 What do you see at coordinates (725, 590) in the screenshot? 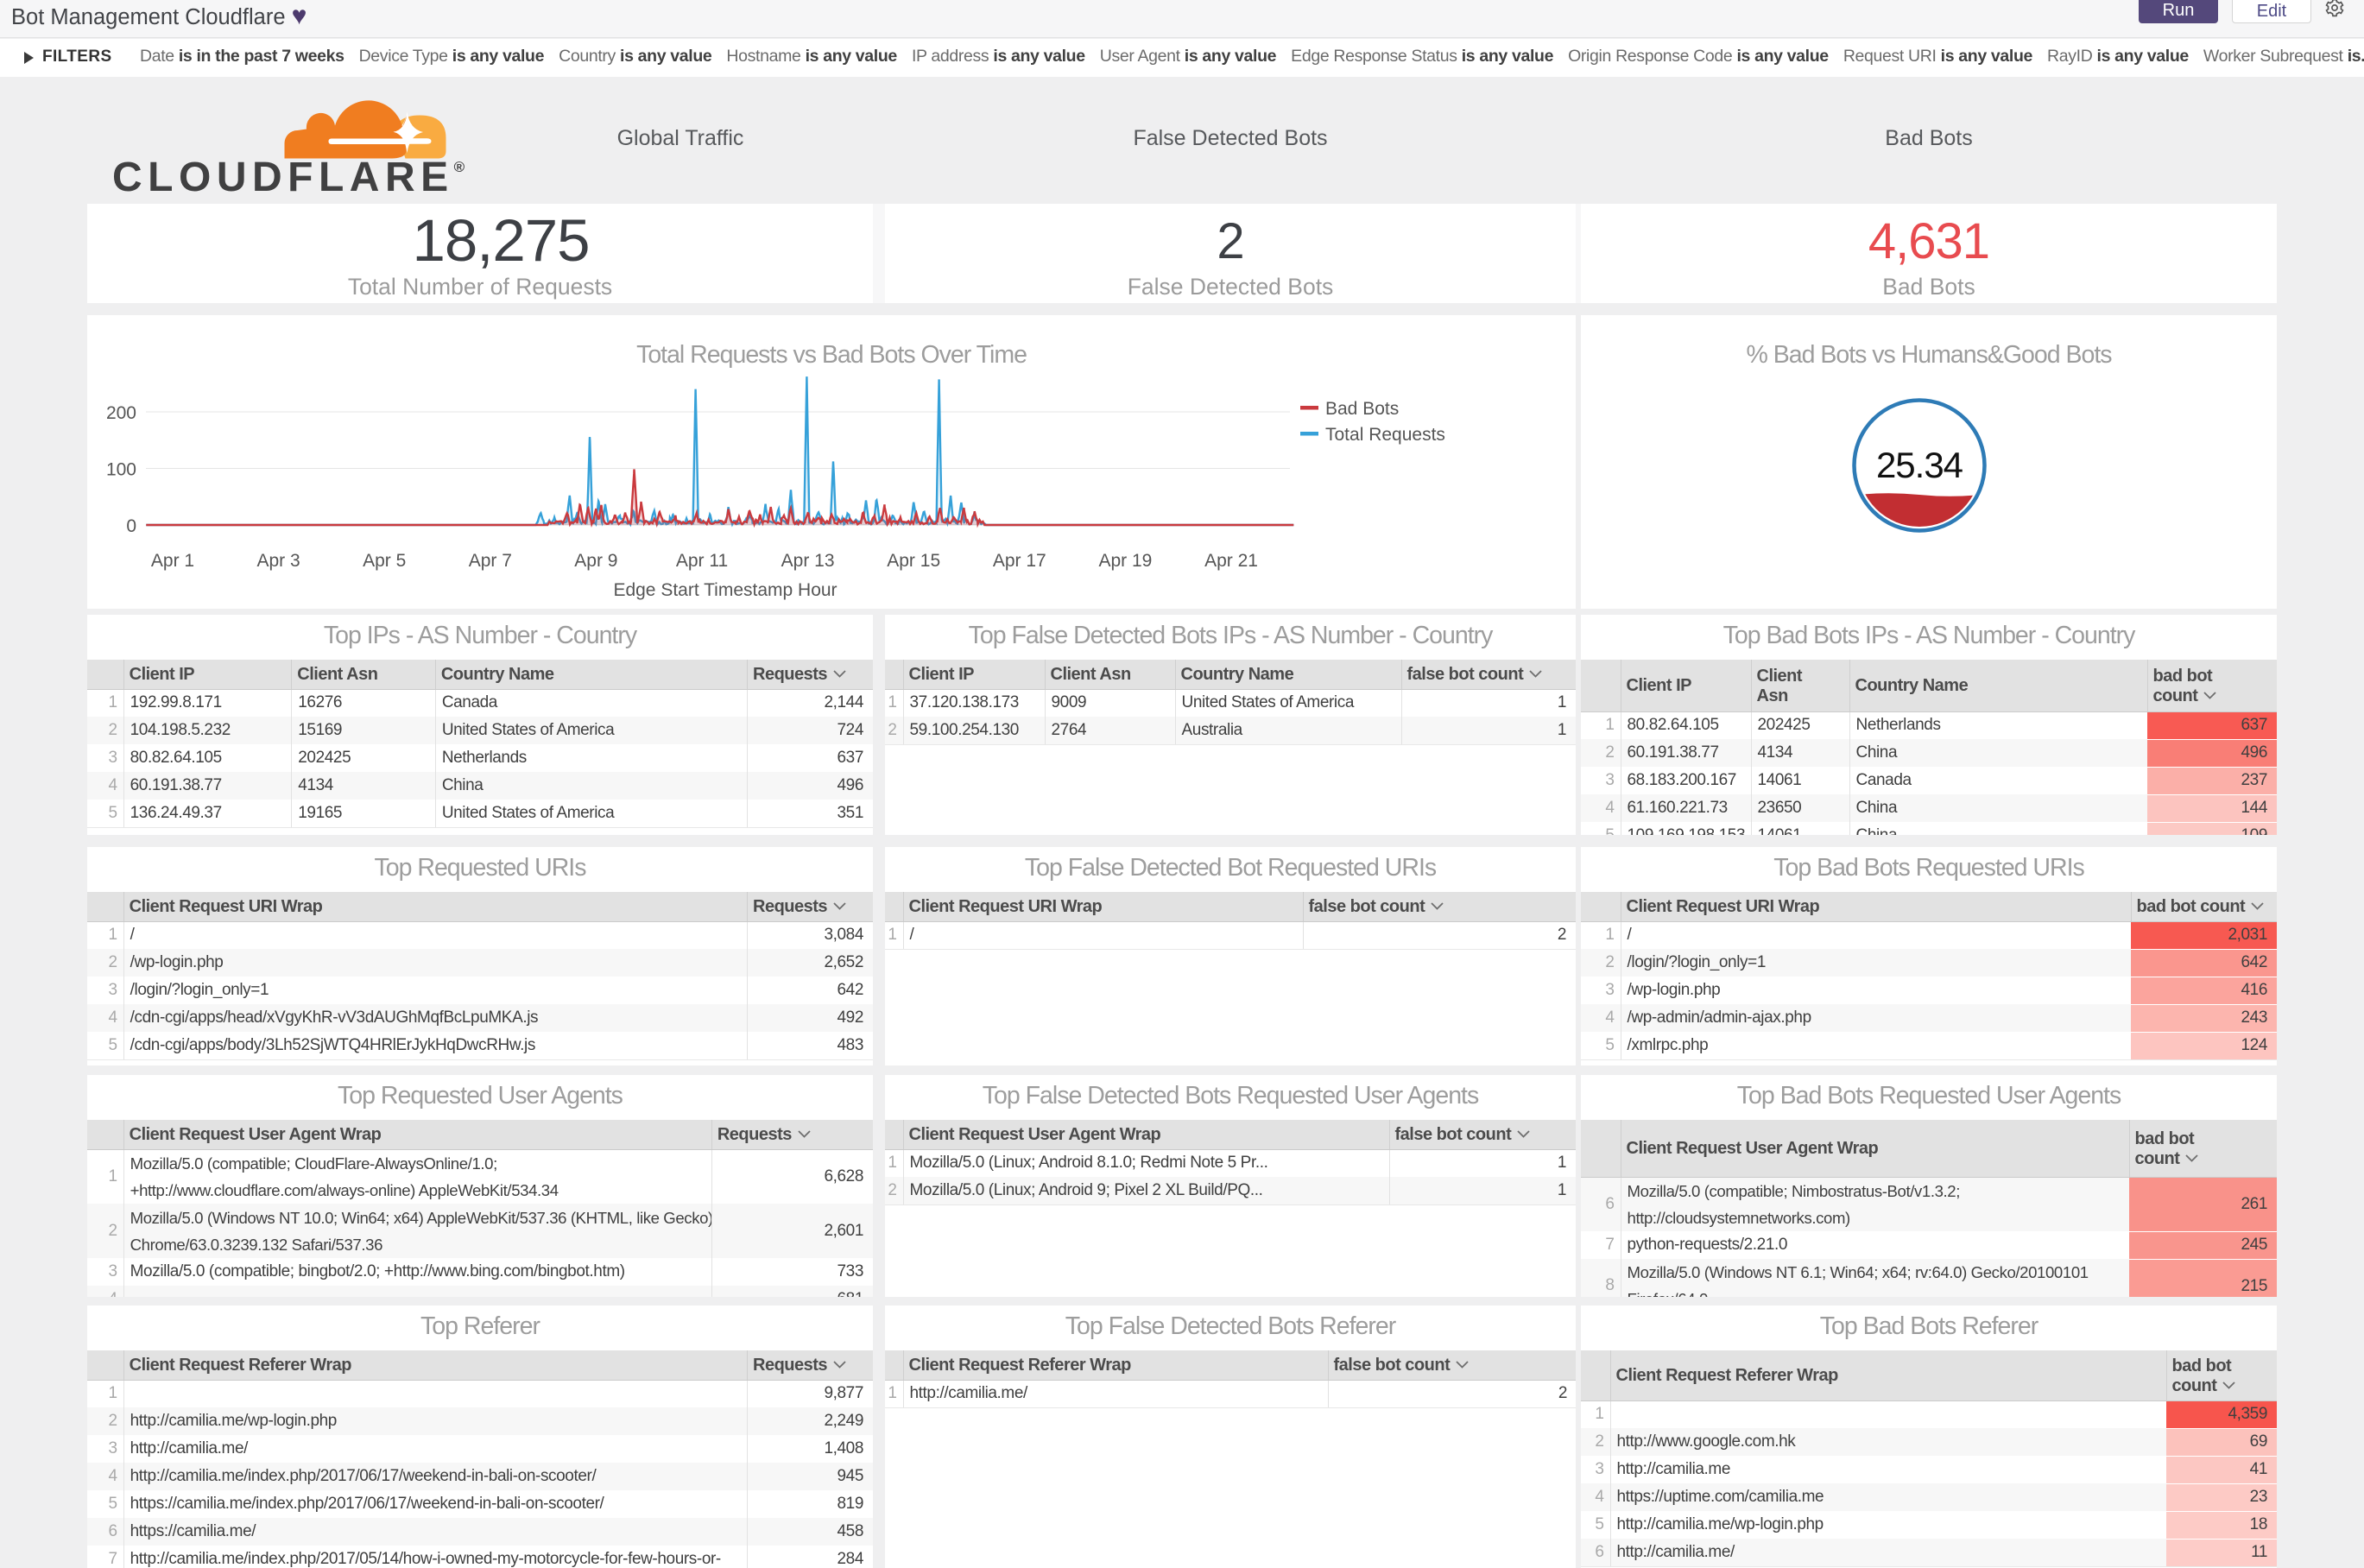
I see `svg-text: Edge Start Timestamp Hour` at bounding box center [725, 590].